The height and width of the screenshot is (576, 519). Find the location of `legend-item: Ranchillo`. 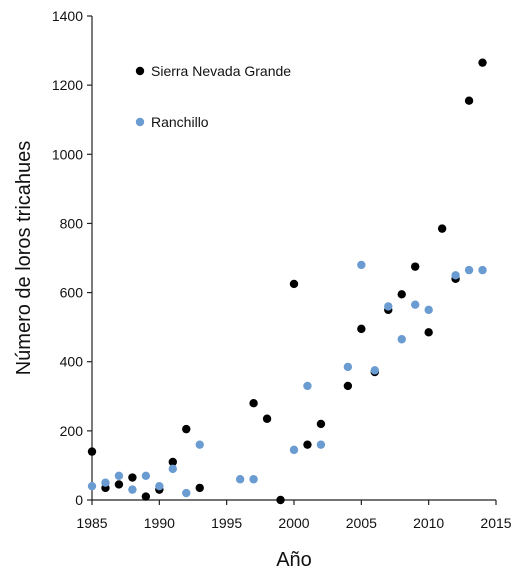

legend-item: Ranchillo is located at coordinates (172, 122).